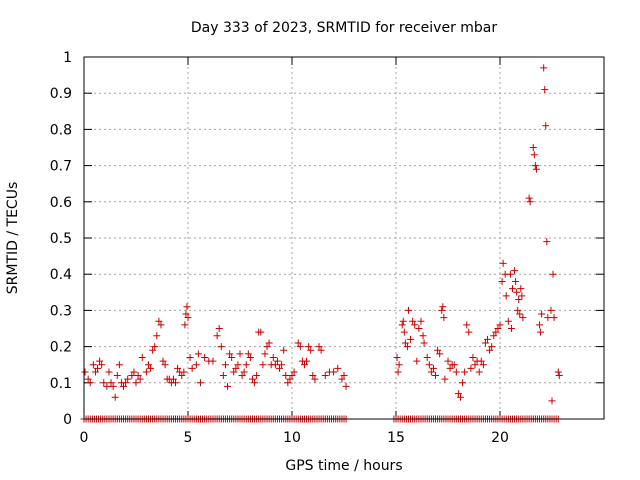 This screenshot has width=640, height=480. Describe the element at coordinates (343, 466) in the screenshot. I see `x-axis-label: GPS time / hours` at that location.